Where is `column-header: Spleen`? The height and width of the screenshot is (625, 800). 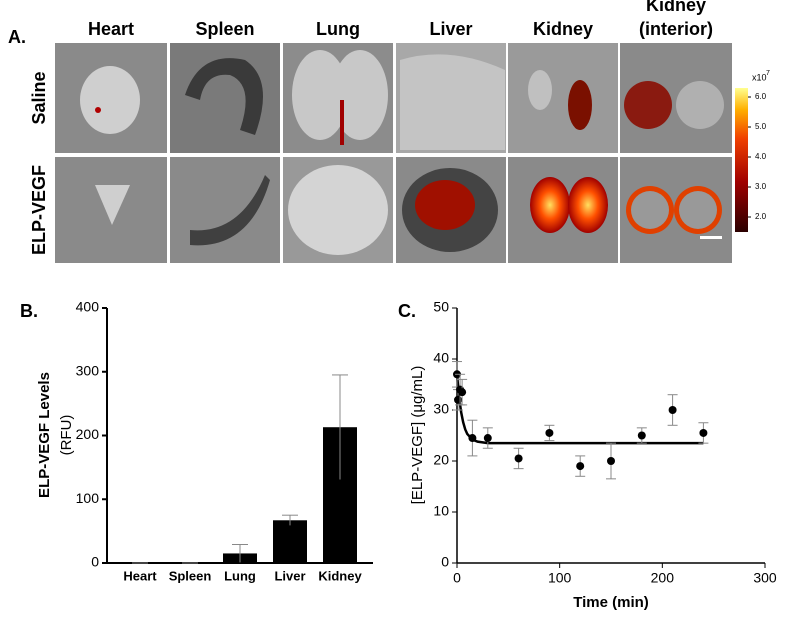
column-header: Spleen is located at coordinates (224, 29).